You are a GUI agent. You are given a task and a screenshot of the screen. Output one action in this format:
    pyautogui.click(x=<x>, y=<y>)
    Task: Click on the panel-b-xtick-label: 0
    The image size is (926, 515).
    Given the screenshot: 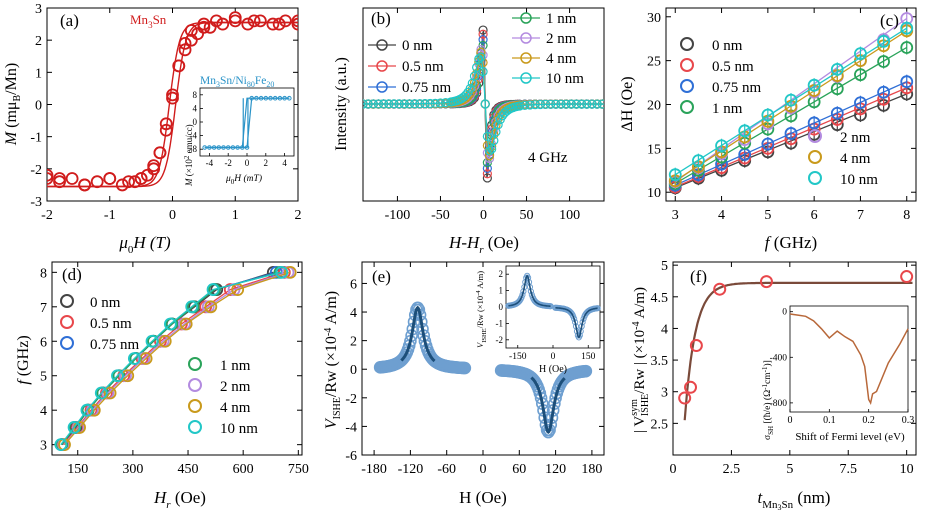 What is the action you would take?
    pyautogui.click(x=483, y=215)
    